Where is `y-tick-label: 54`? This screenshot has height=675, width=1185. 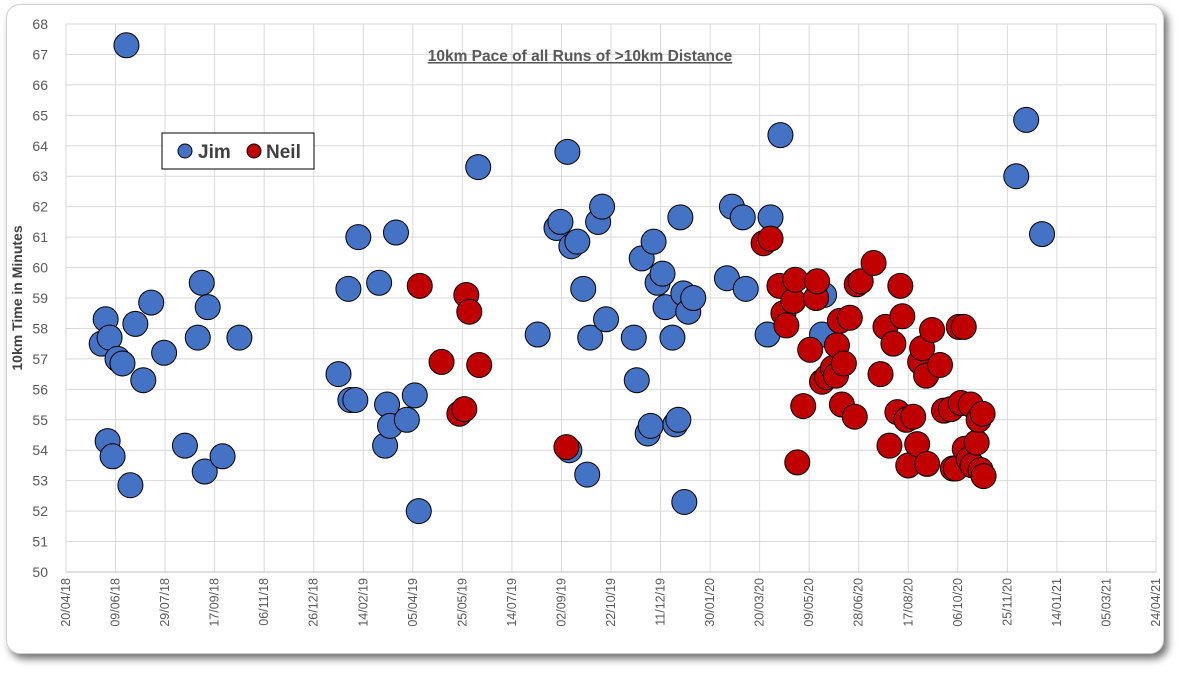 y-tick-label: 54 is located at coordinates (40, 450).